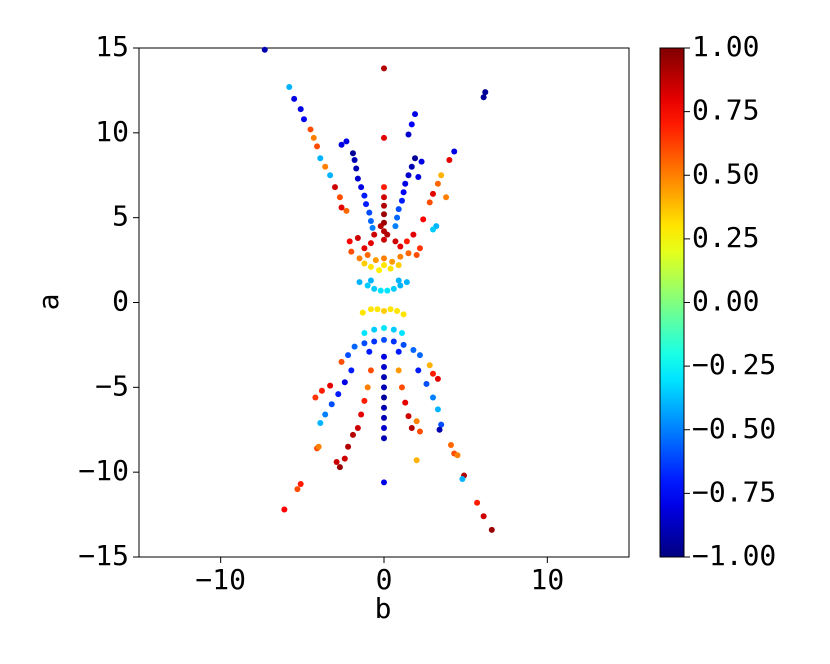 The width and height of the screenshot is (830, 664). Describe the element at coordinates (734, 364) in the screenshot. I see `colorbar-tick-label: −0.25` at that location.